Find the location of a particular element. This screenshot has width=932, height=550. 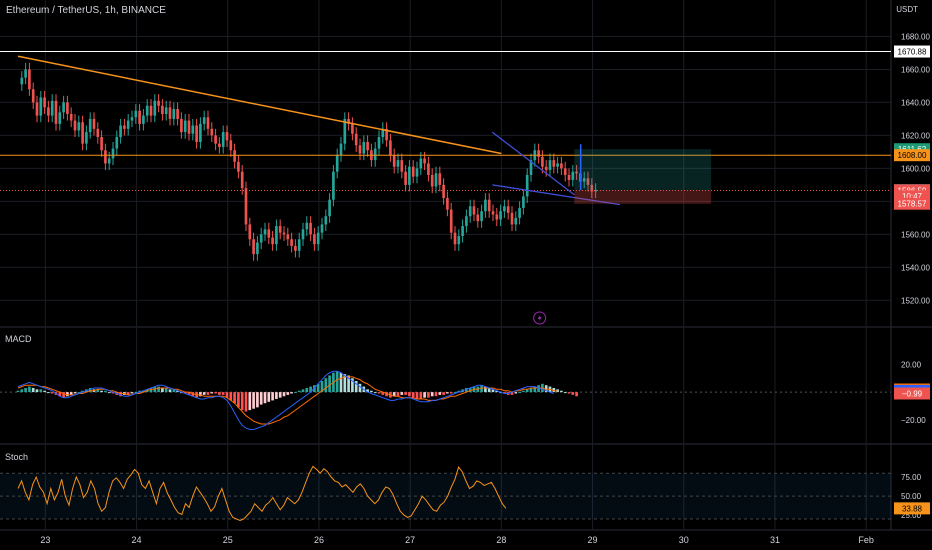

price-tick-label: 1540.00 is located at coordinates (915, 267).